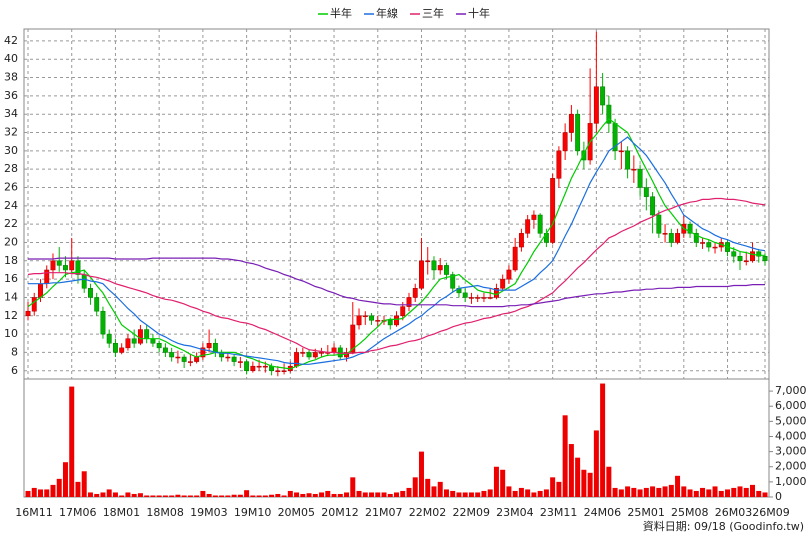 The height and width of the screenshot is (540, 808). I want to click on x-tick-label: 25M01, so click(646, 512).